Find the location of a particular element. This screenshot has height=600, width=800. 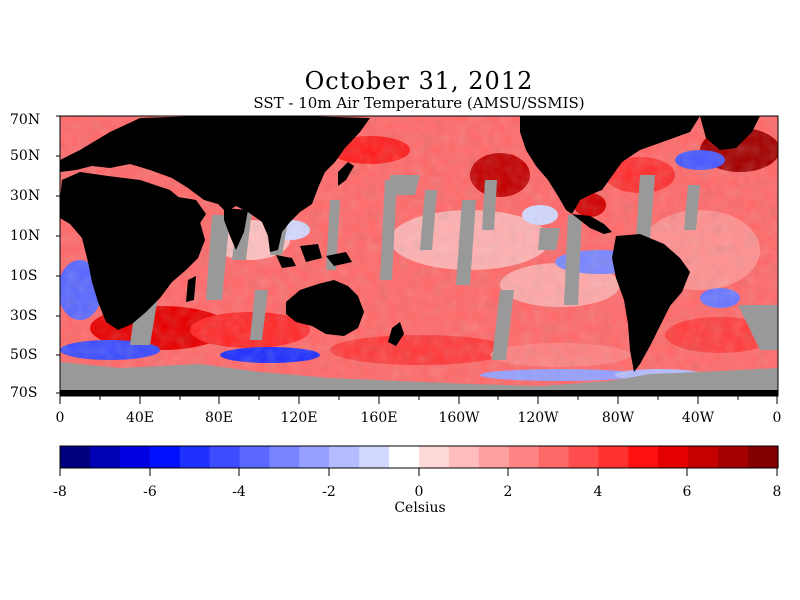

lon-label-40w: 40W is located at coordinates (698, 418).